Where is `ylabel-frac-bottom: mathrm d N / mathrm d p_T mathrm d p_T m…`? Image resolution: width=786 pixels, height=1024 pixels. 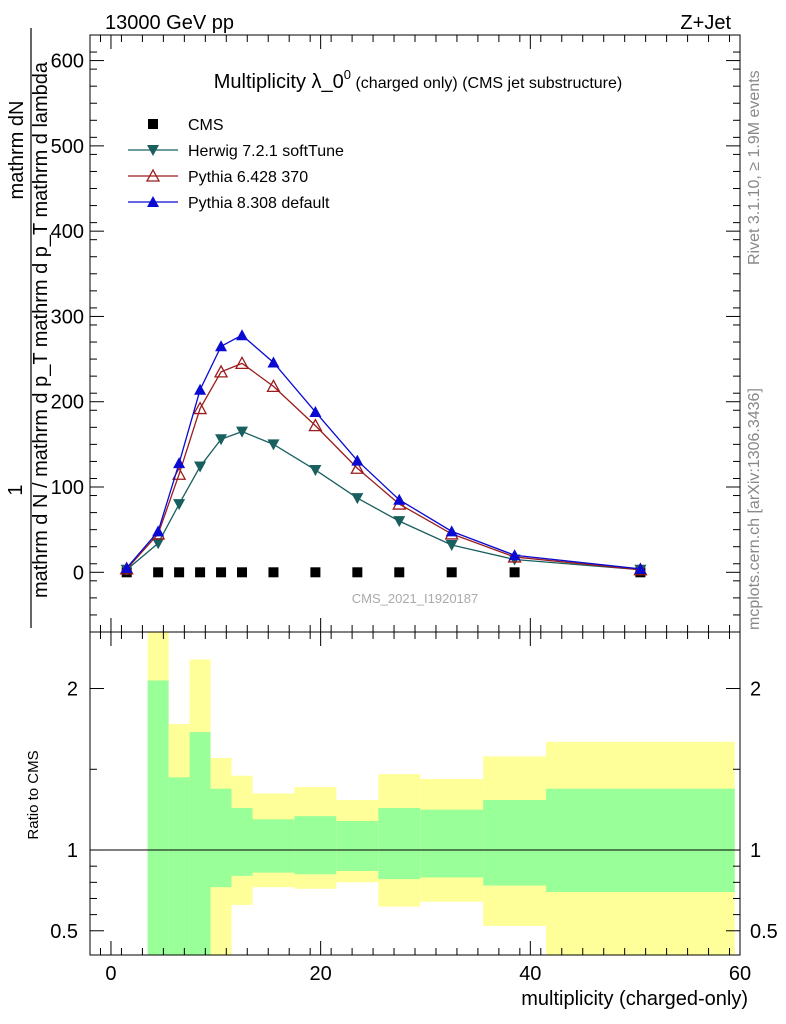
ylabel-frac-bottom: mathrm d N / mathrm d p_T mathrm d p_T m… is located at coordinates (41, 329).